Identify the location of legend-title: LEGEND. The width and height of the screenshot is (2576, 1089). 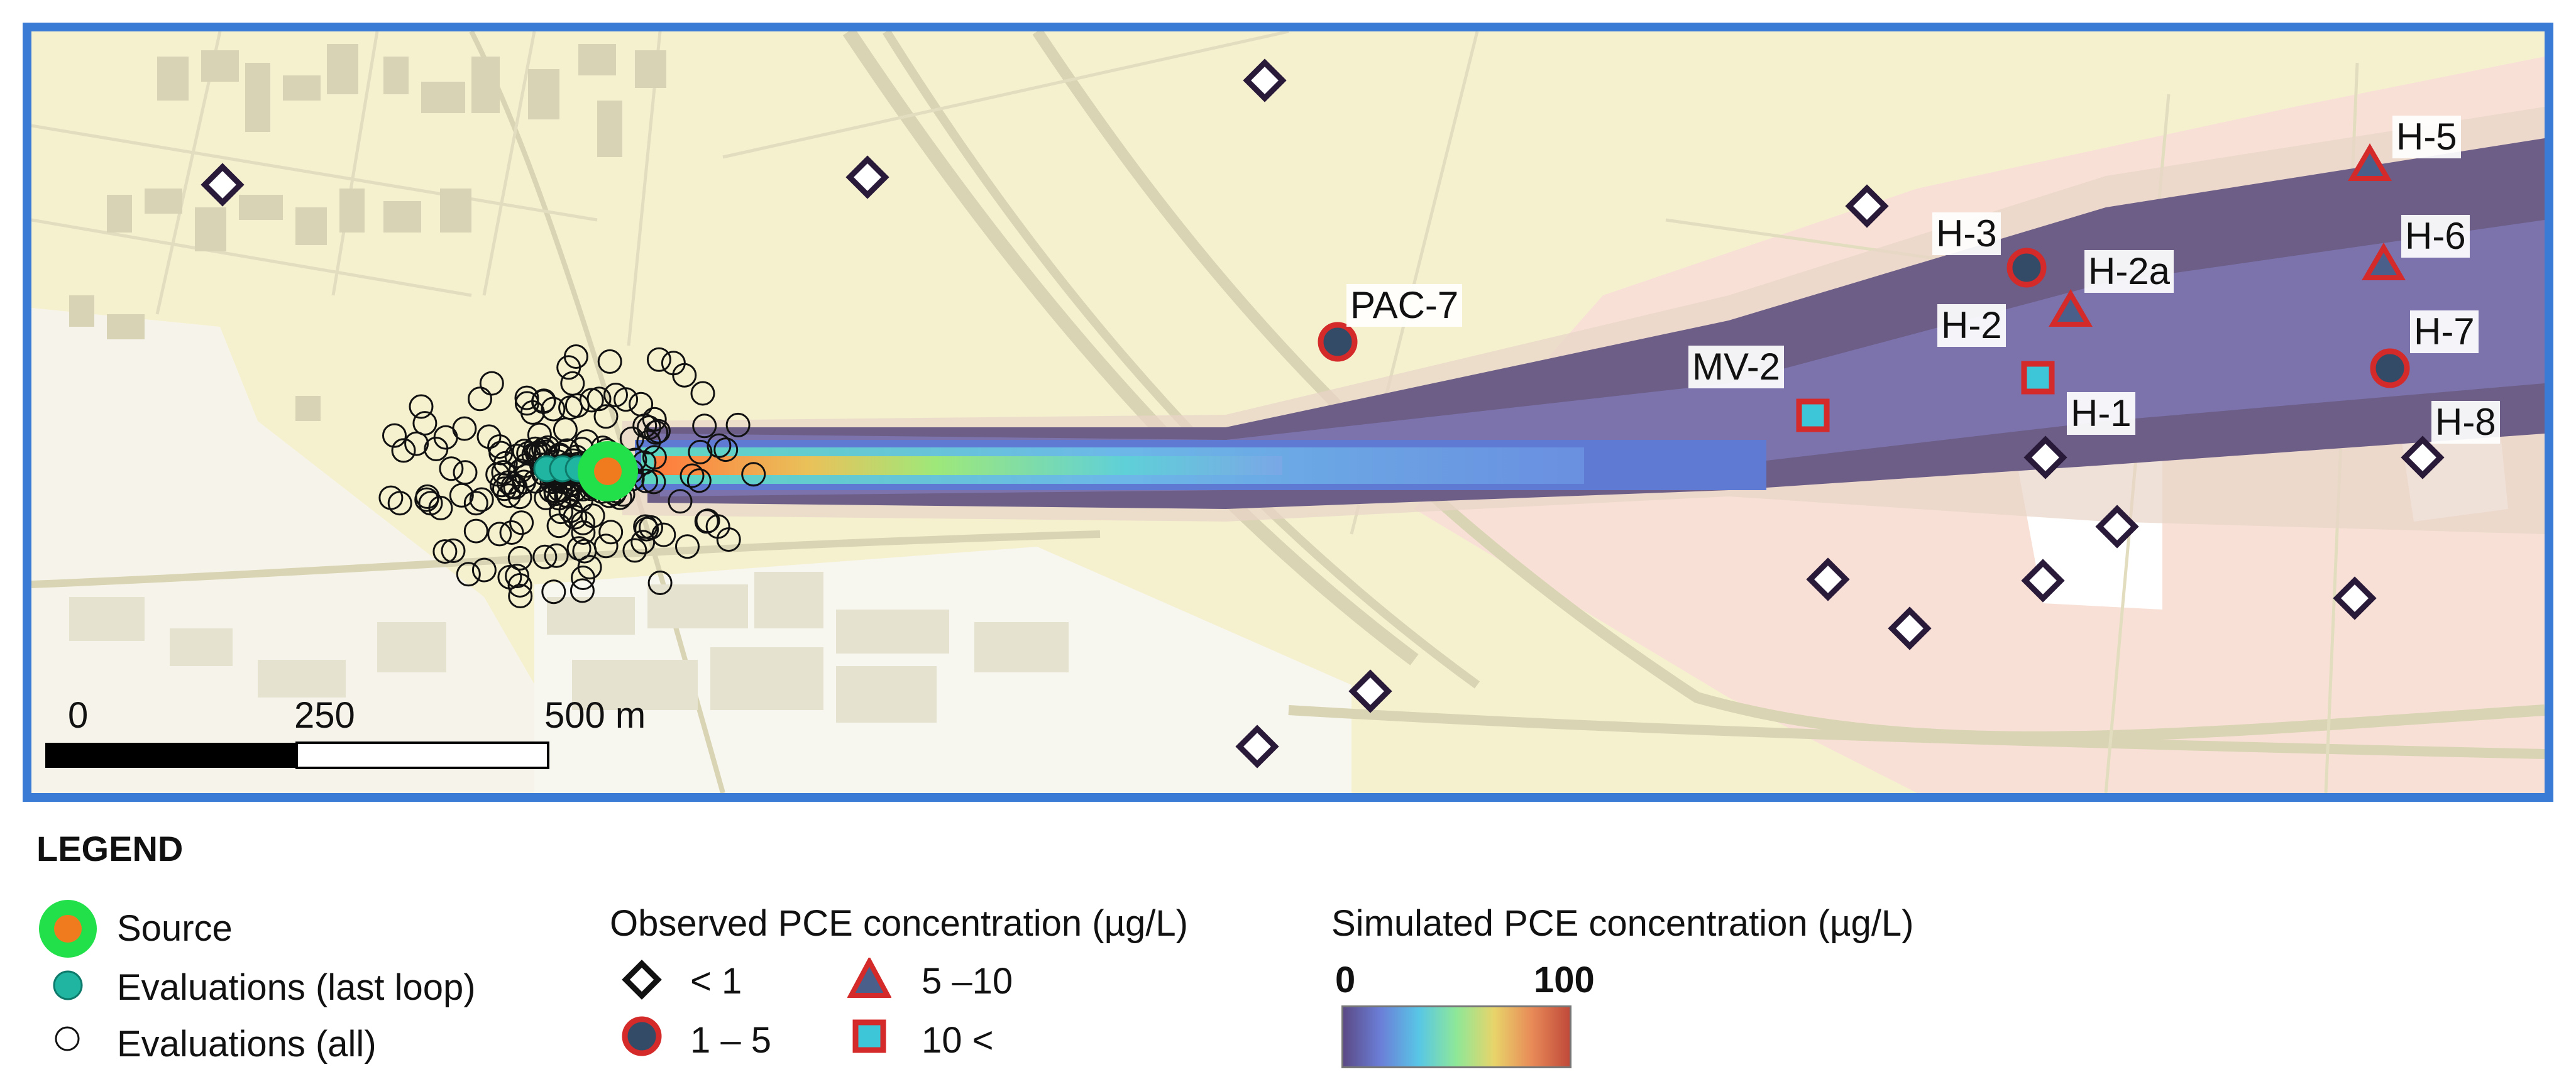
(110, 849).